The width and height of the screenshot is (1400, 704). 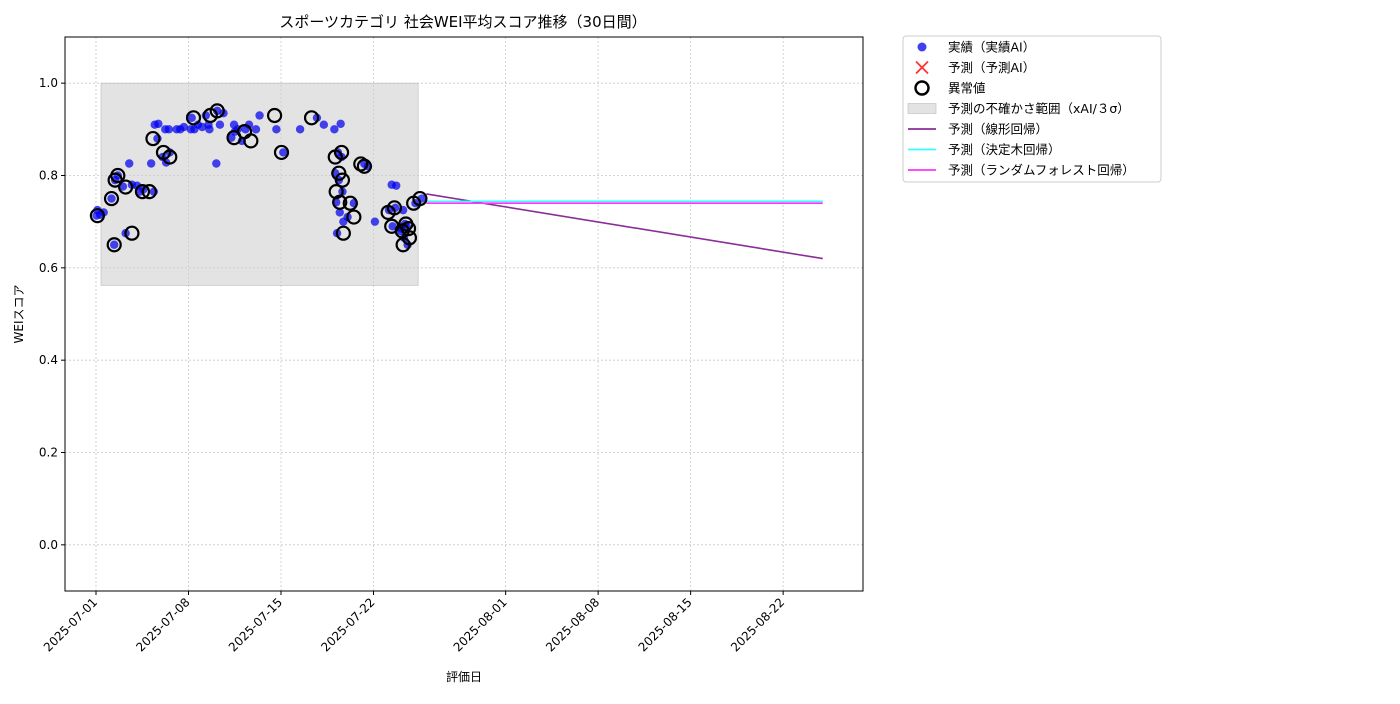 What do you see at coordinates (48, 360) in the screenshot?
I see `y-tick-label: 0.4` at bounding box center [48, 360].